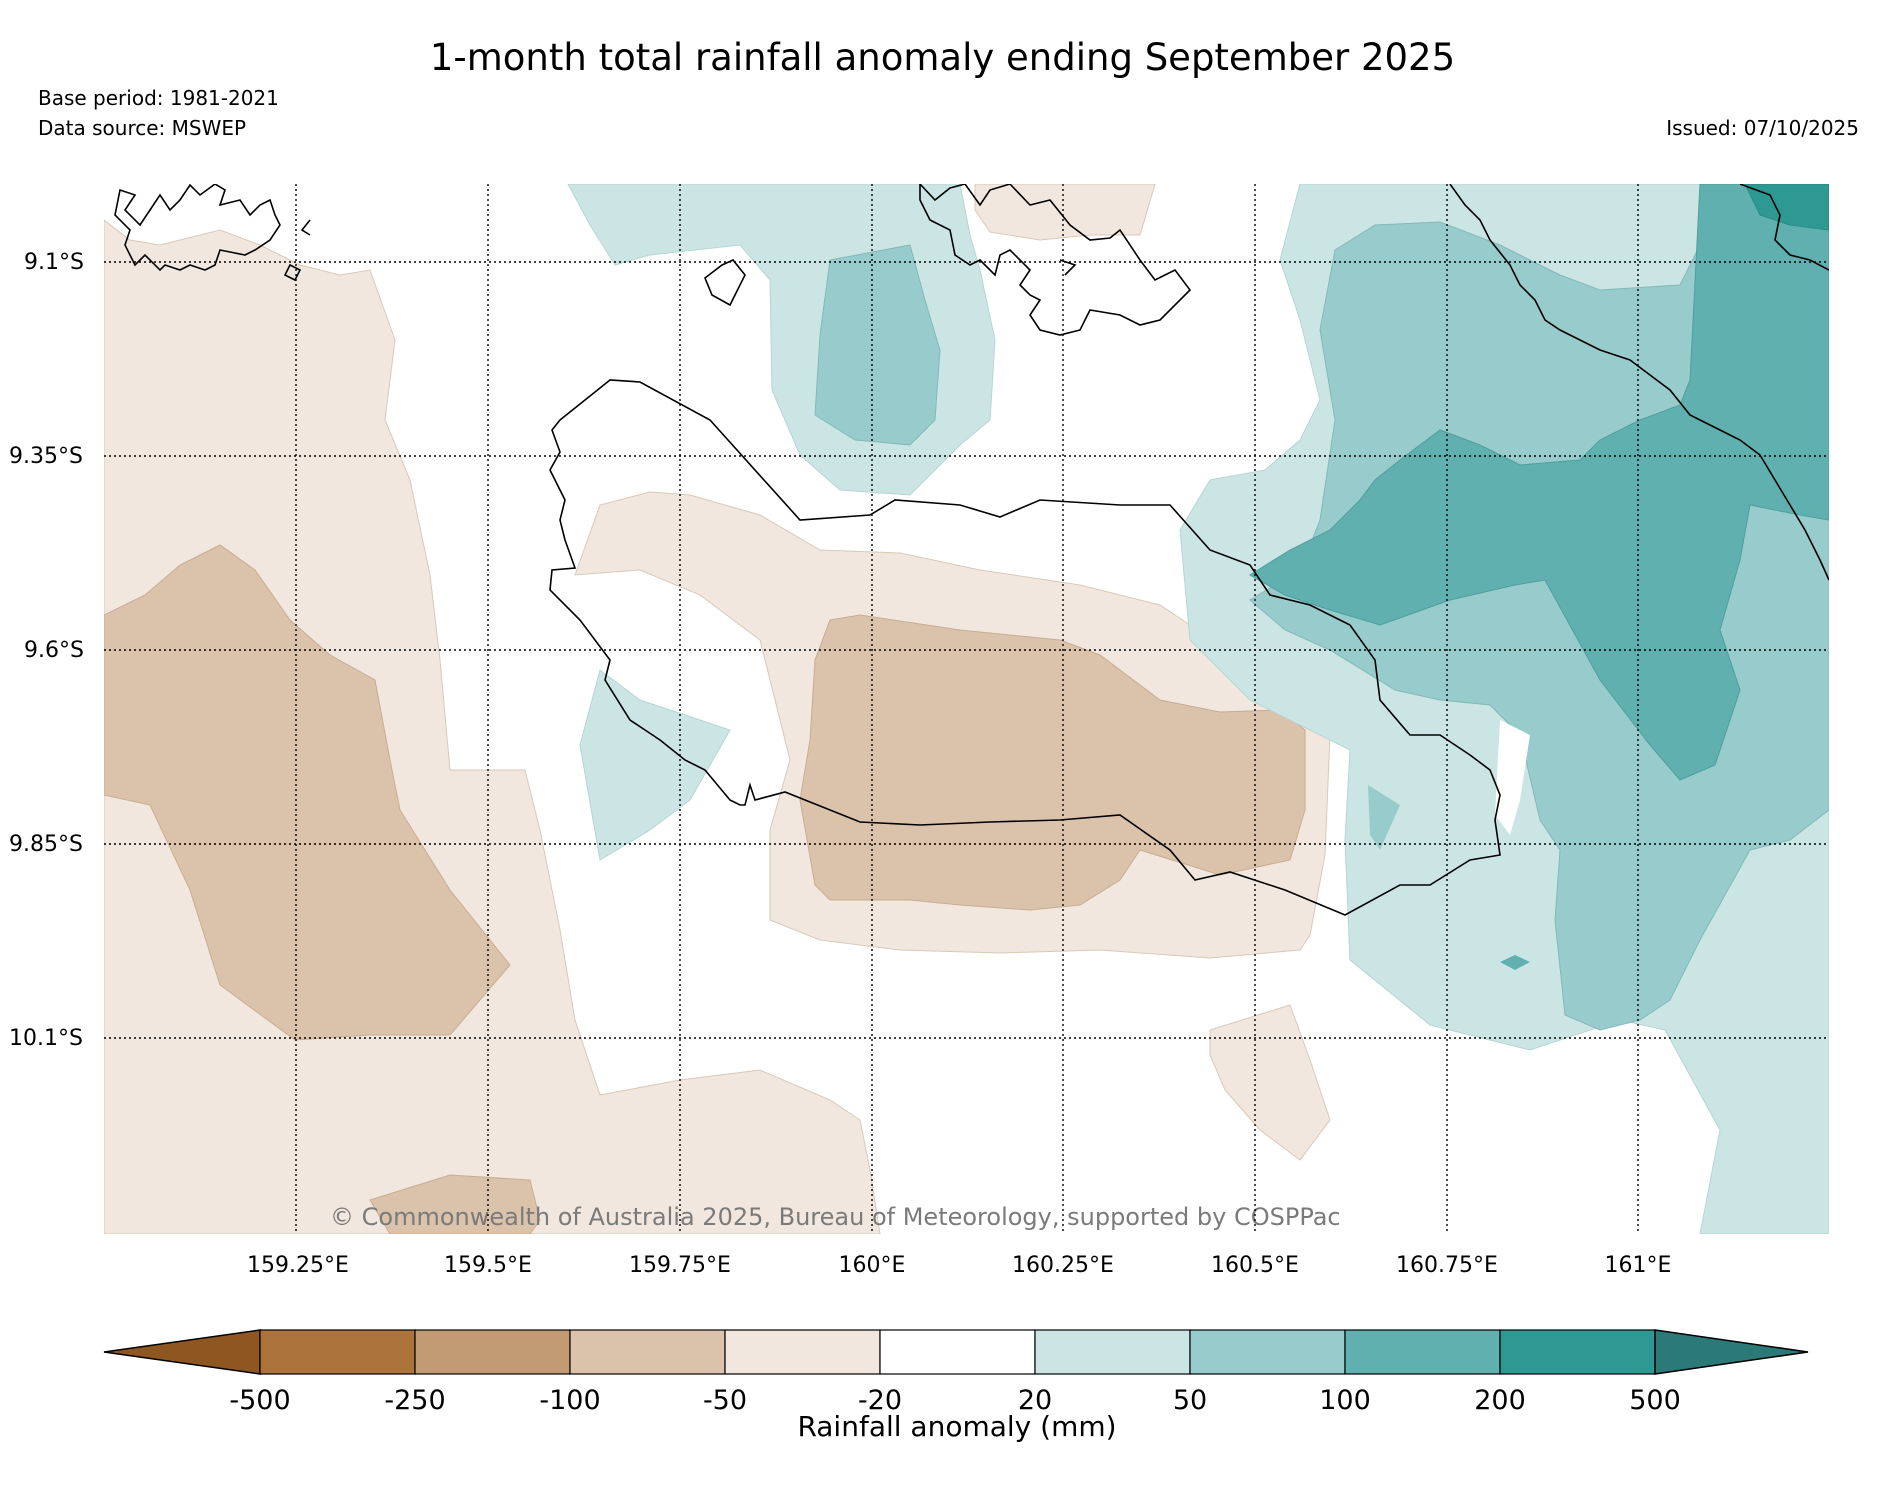 Image resolution: width=1885 pixels, height=1494 pixels. Describe the element at coordinates (1190, 1400) in the screenshot. I see `colorbar-tick-label: 50` at that location.